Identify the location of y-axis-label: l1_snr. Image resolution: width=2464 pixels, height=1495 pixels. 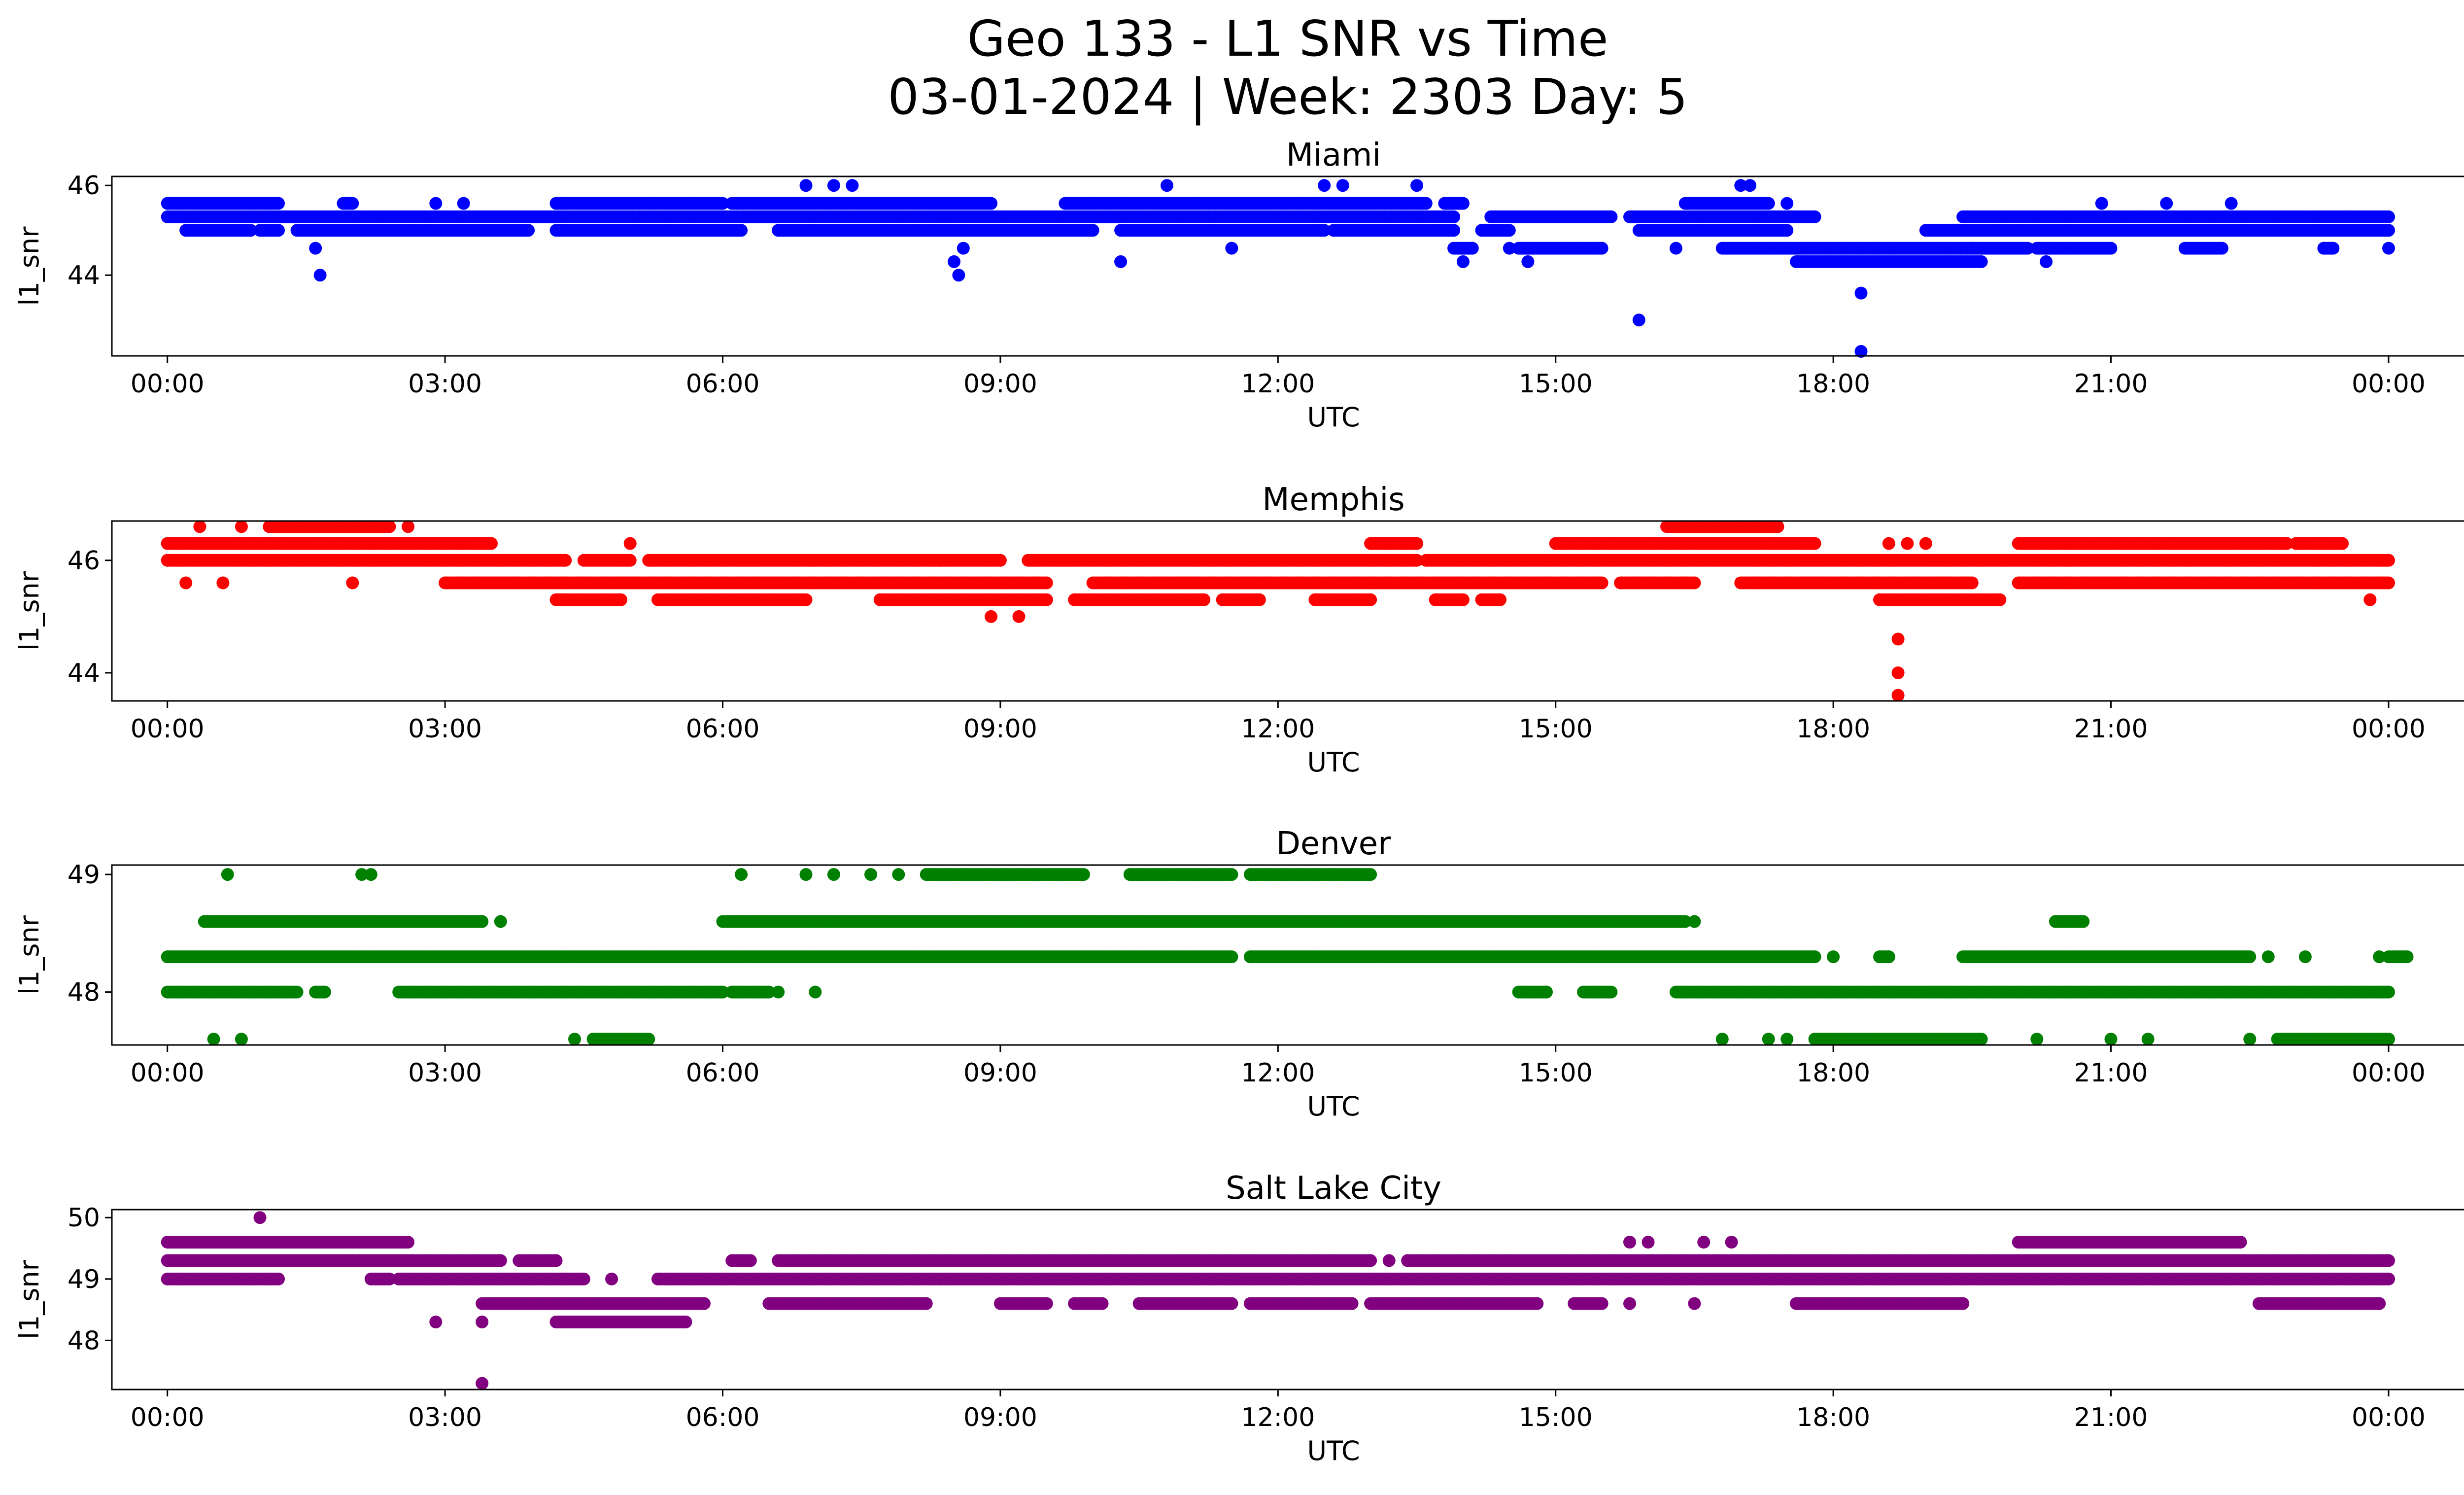
(29, 266).